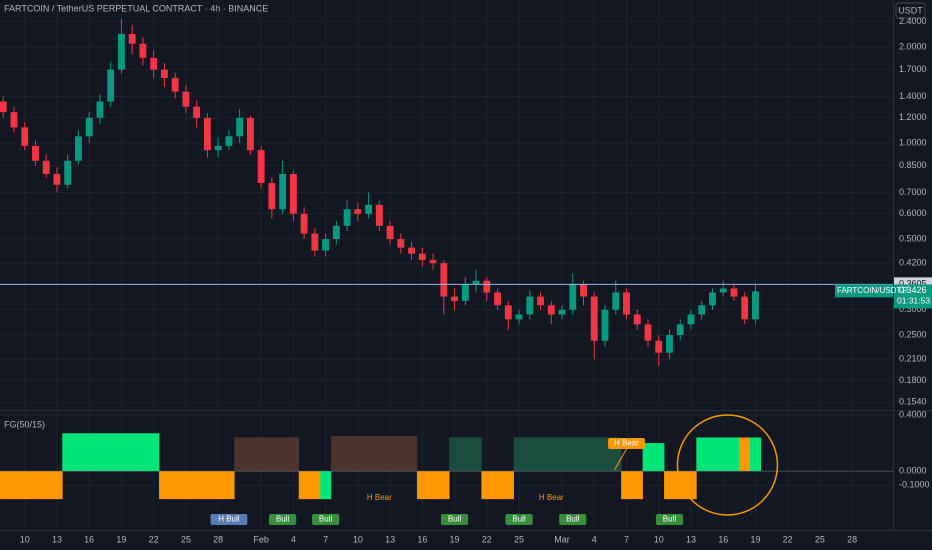 This screenshot has width=932, height=550. What do you see at coordinates (121, 539) in the screenshot?
I see `x-tick-label: 19` at bounding box center [121, 539].